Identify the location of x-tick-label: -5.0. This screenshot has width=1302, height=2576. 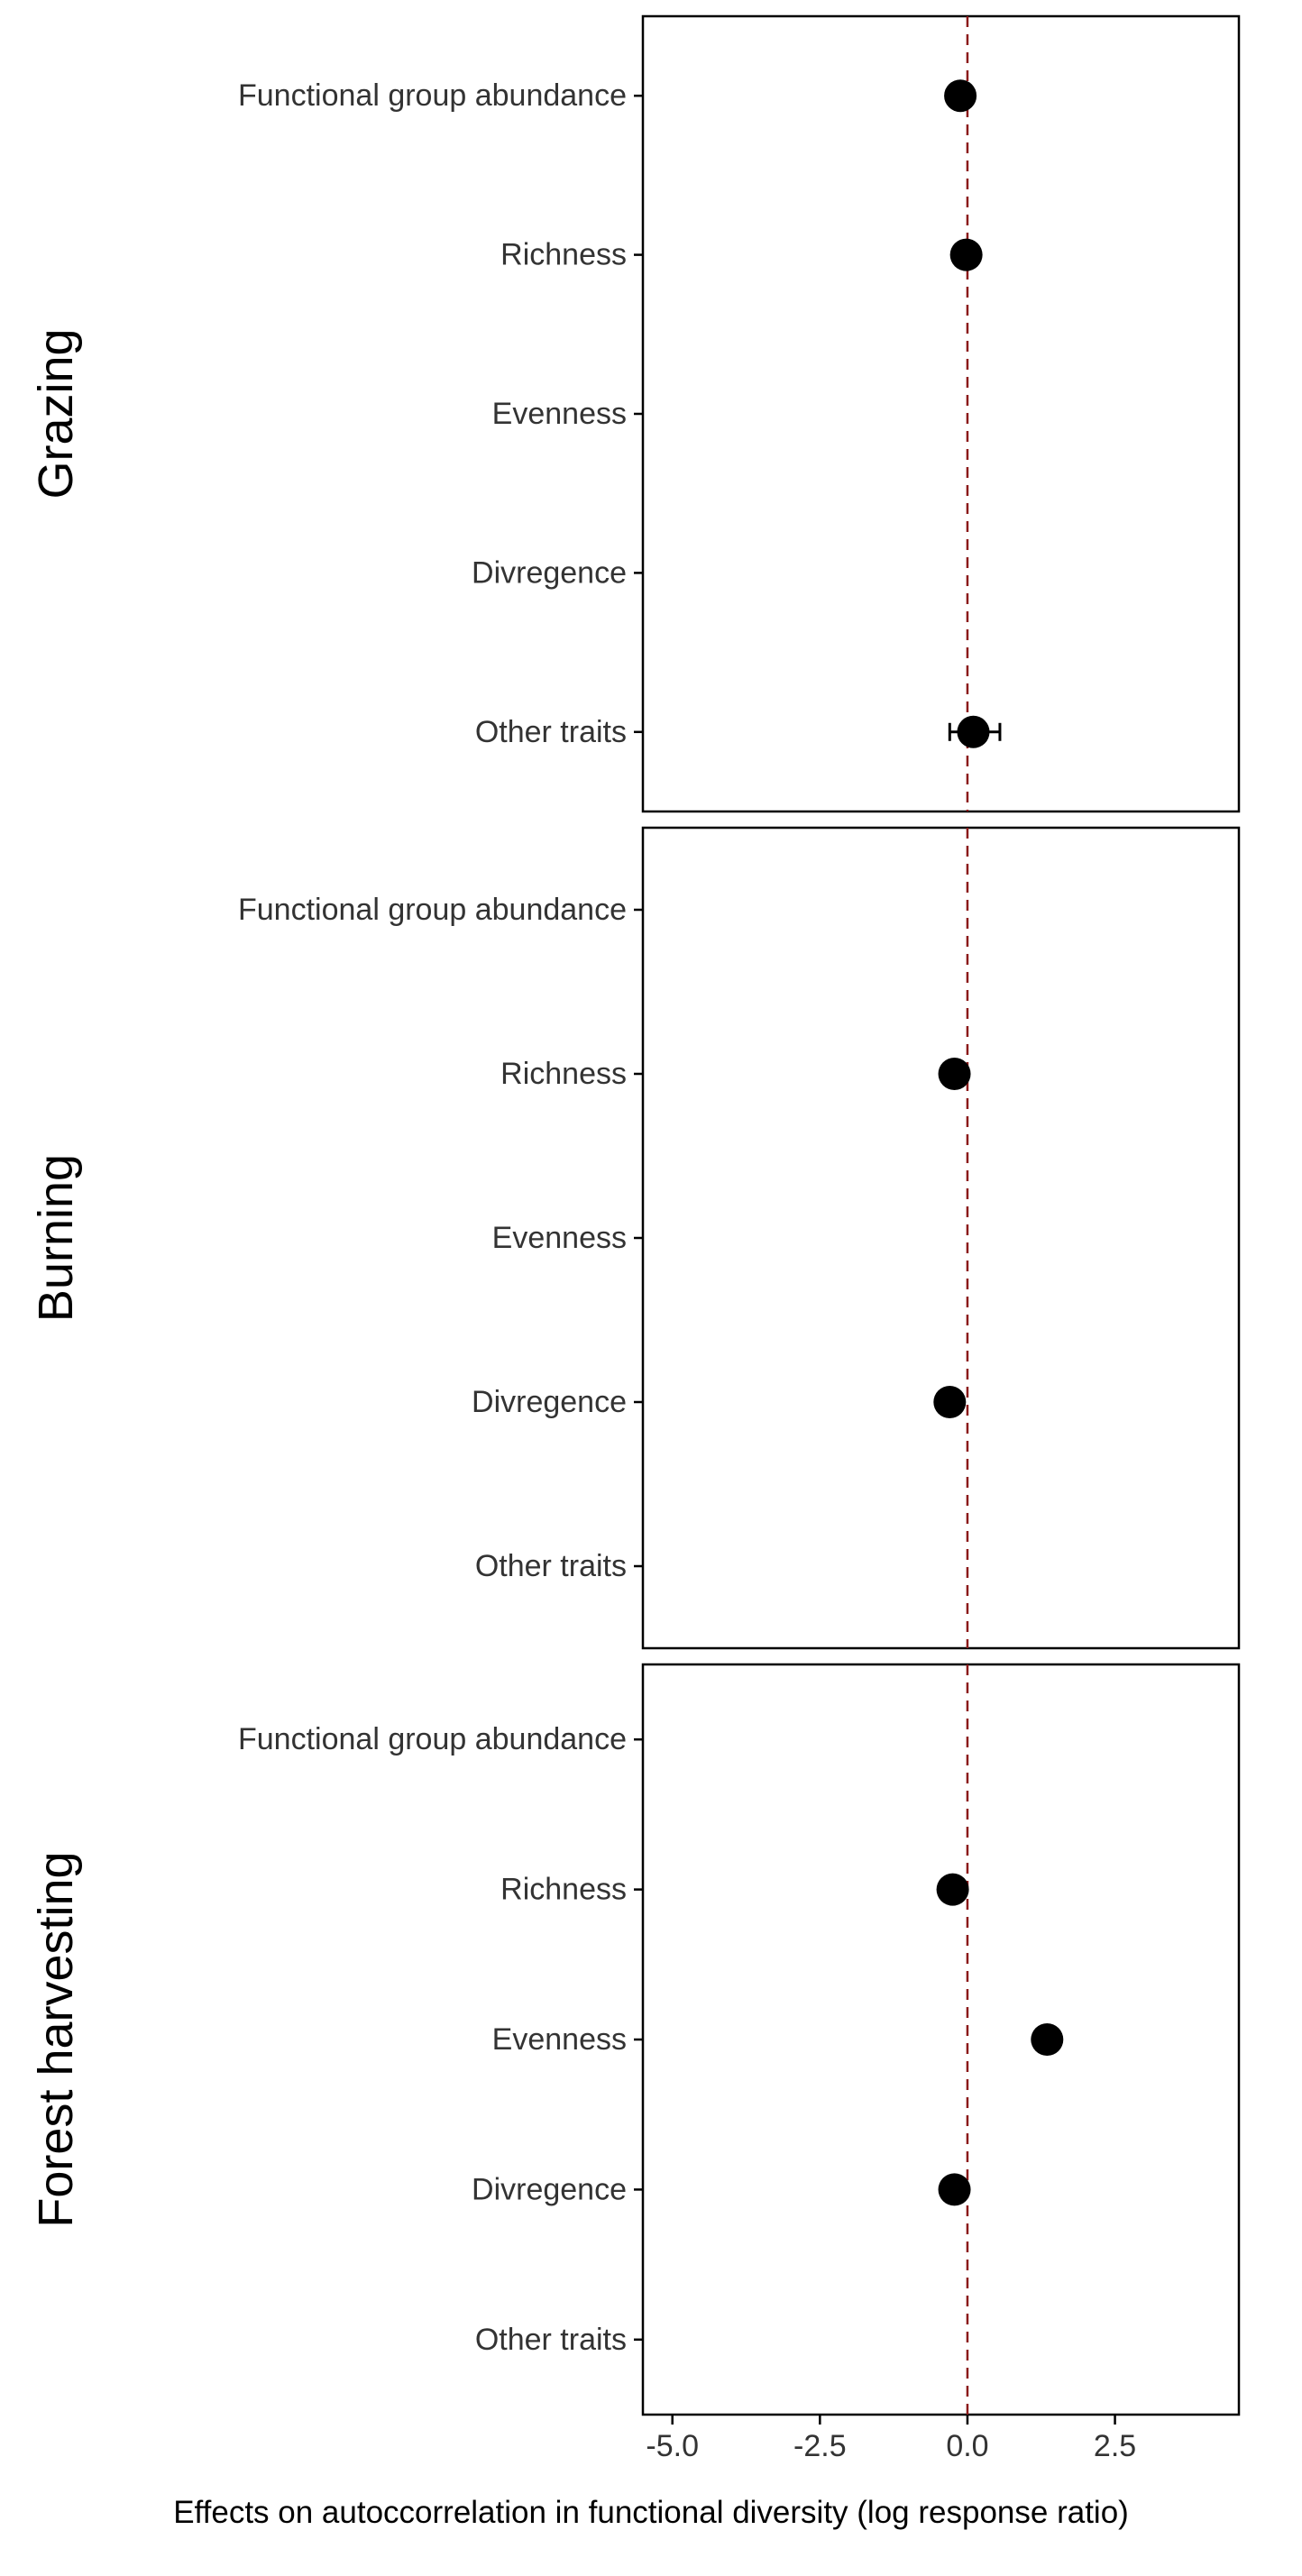
(672, 2446).